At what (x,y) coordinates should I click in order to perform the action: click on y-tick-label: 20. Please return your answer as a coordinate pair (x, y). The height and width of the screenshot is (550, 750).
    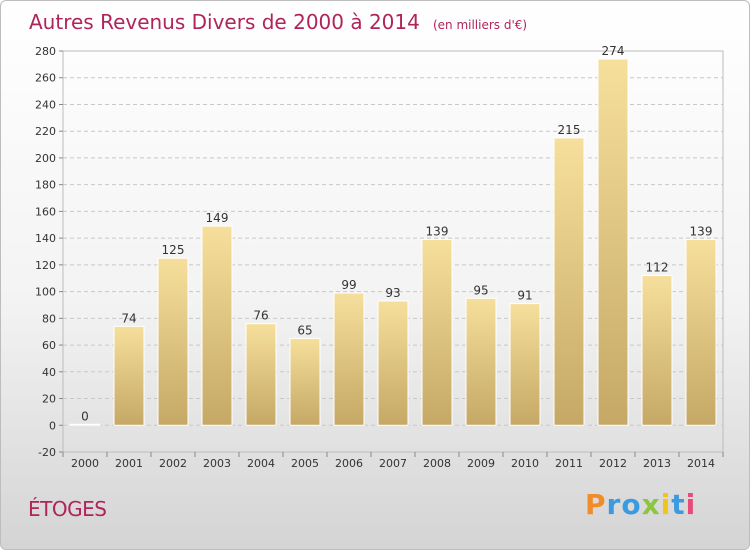
    Looking at the image, I should click on (49, 399).